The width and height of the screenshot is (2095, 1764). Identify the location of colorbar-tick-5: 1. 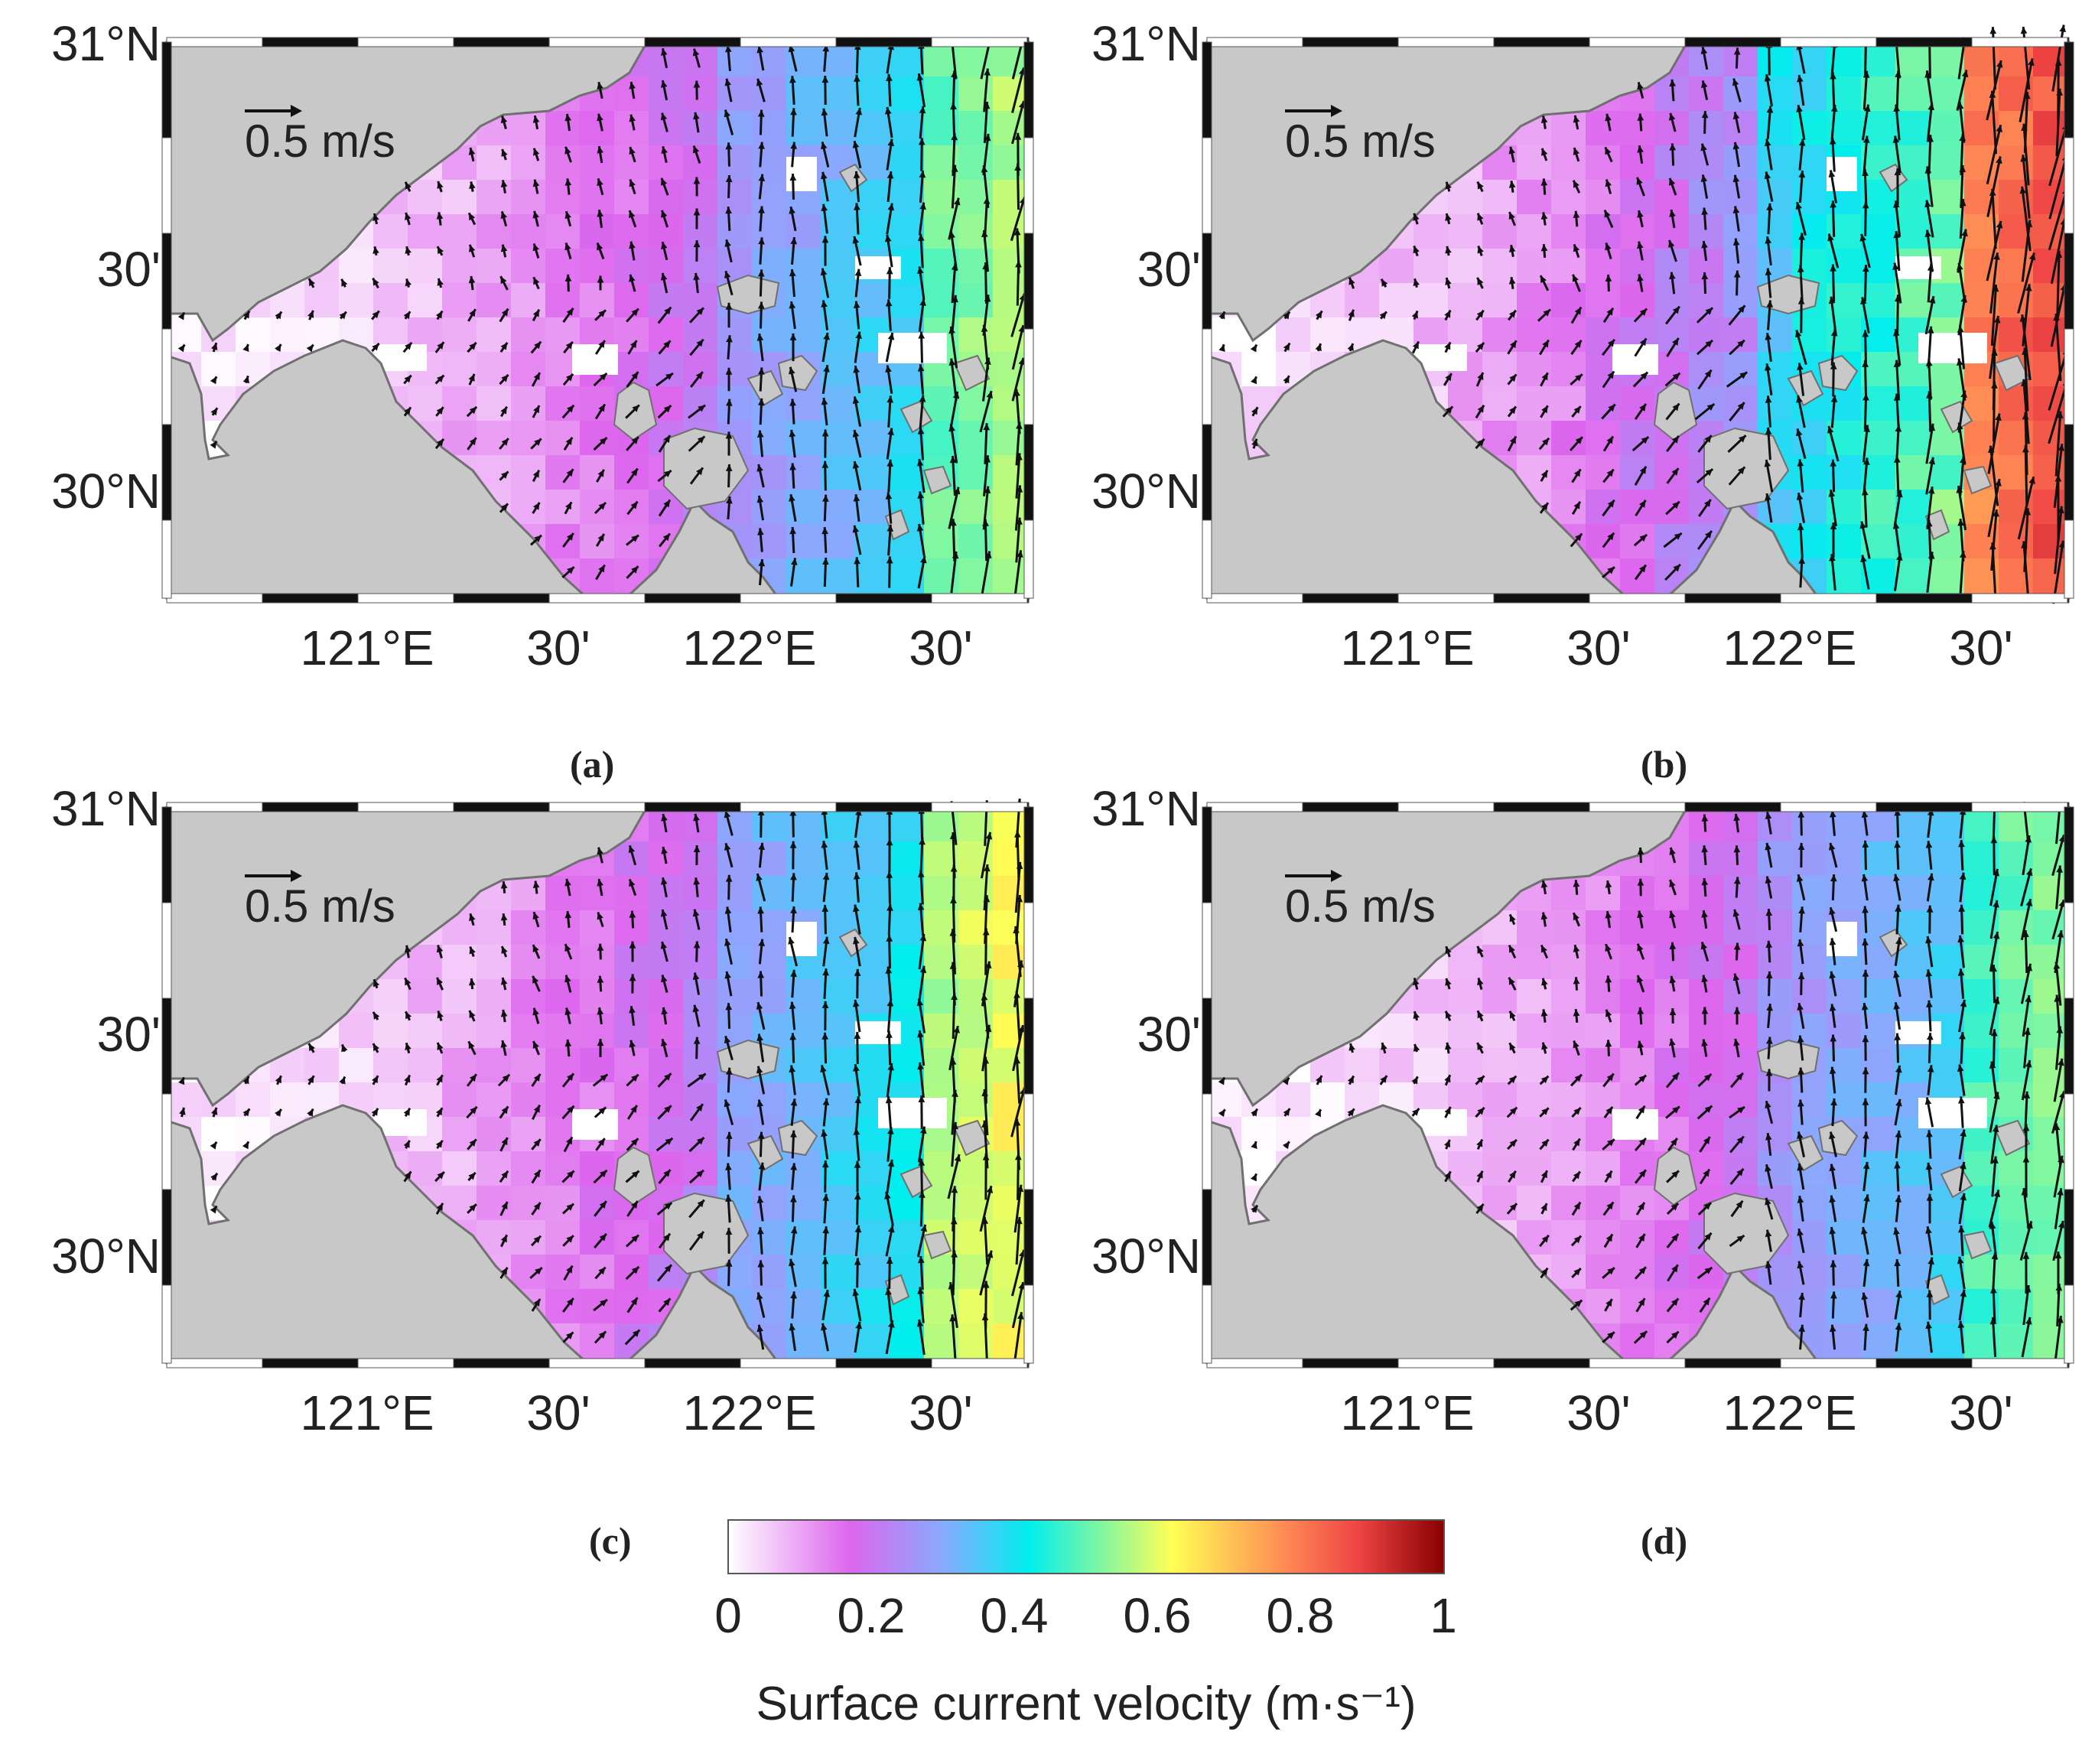
(1443, 1615).